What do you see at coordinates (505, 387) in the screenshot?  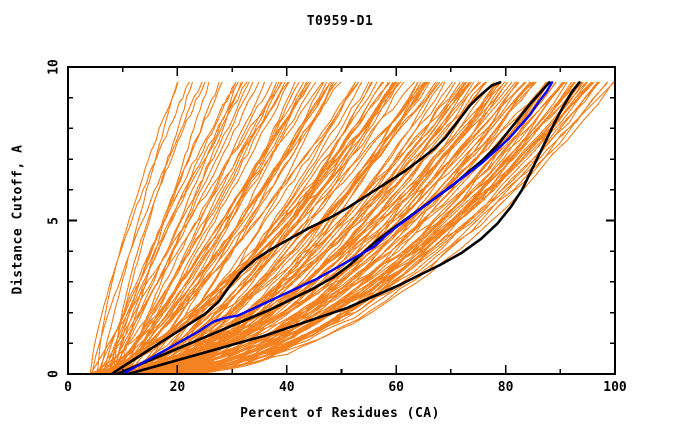 I see `x-tick-label-80: 80` at bounding box center [505, 387].